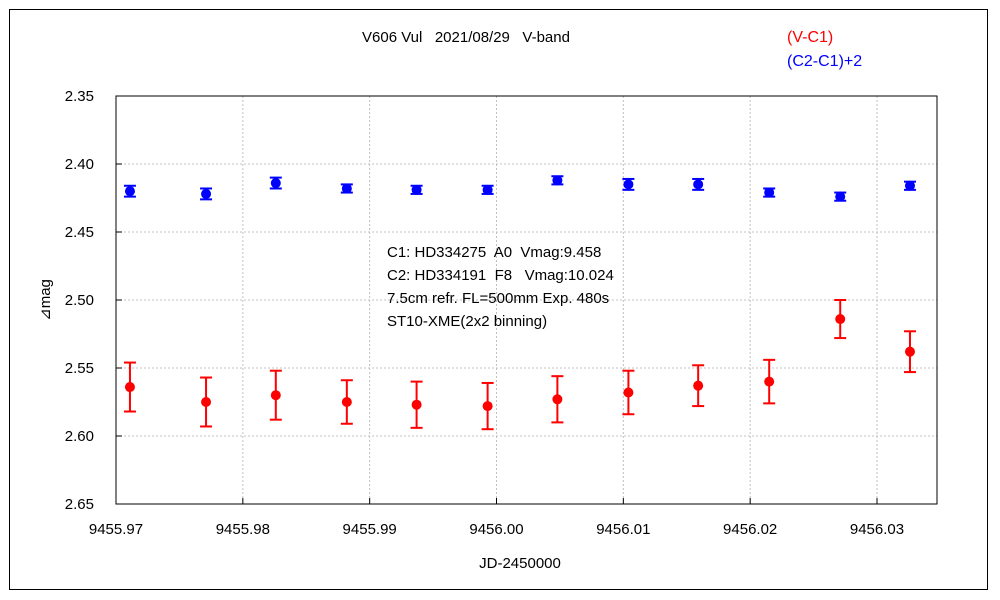 The image size is (1000, 600). I want to click on chart-title: V606 Vul 2021/08/29 V-band, so click(466, 37).